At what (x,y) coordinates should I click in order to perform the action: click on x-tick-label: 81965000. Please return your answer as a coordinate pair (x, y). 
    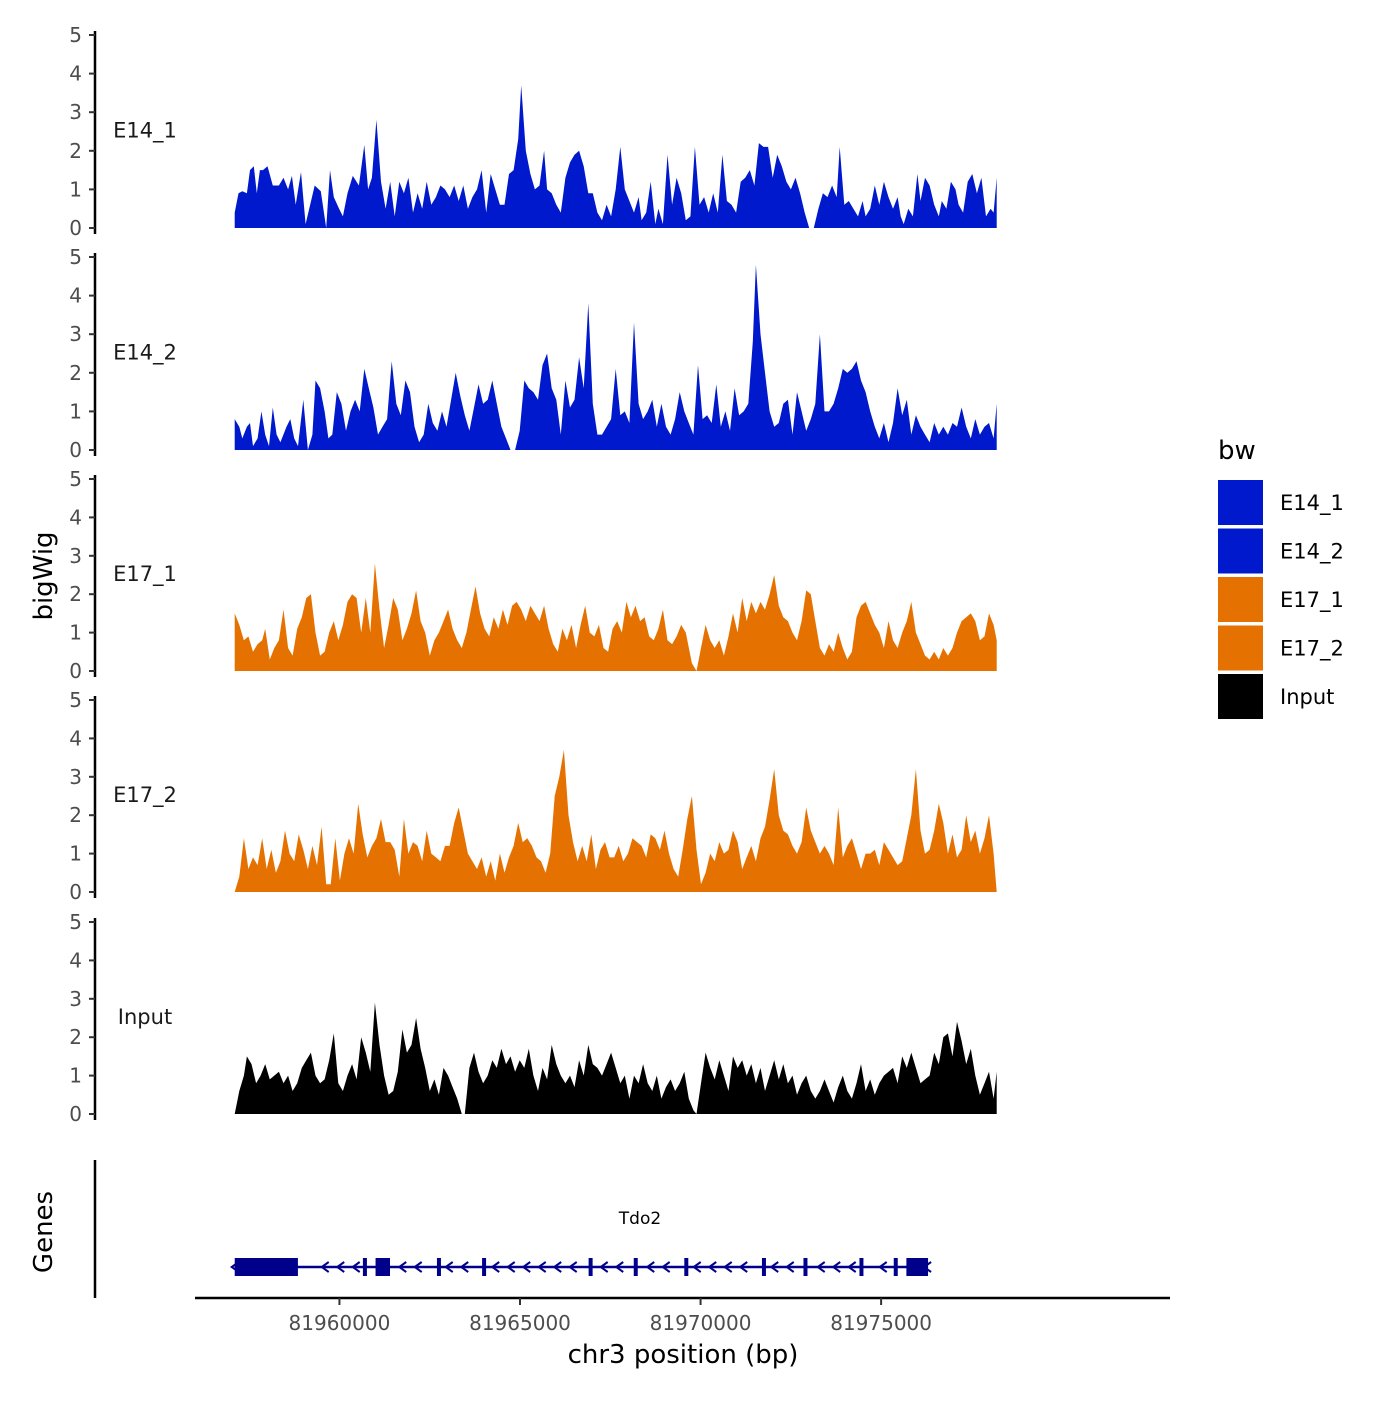
    Looking at the image, I should click on (520, 1323).